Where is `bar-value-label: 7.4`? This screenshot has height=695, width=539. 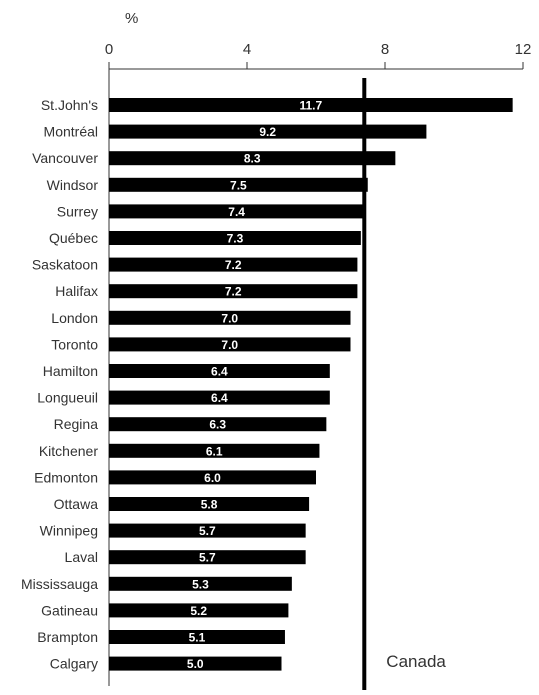 bar-value-label: 7.4 is located at coordinates (236, 212).